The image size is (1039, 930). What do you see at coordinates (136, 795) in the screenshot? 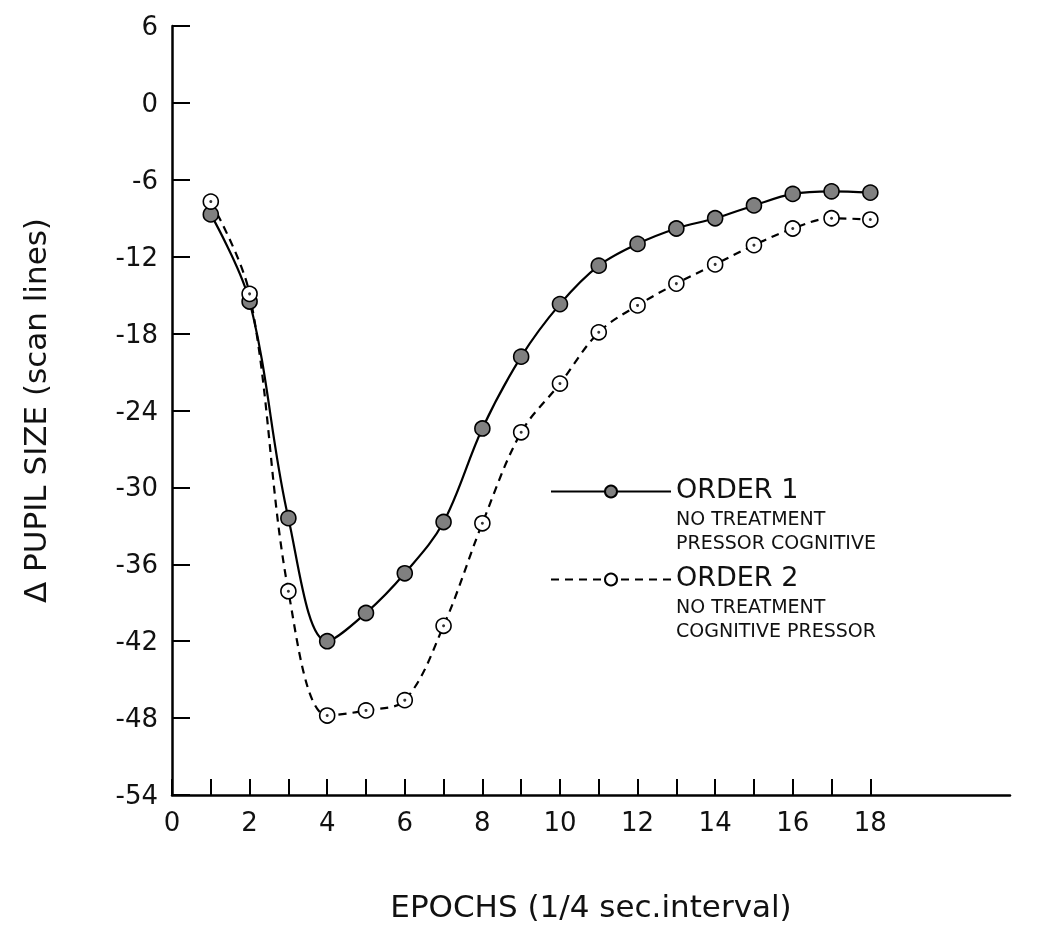
I see `y-tick-label: -54` at bounding box center [136, 795].